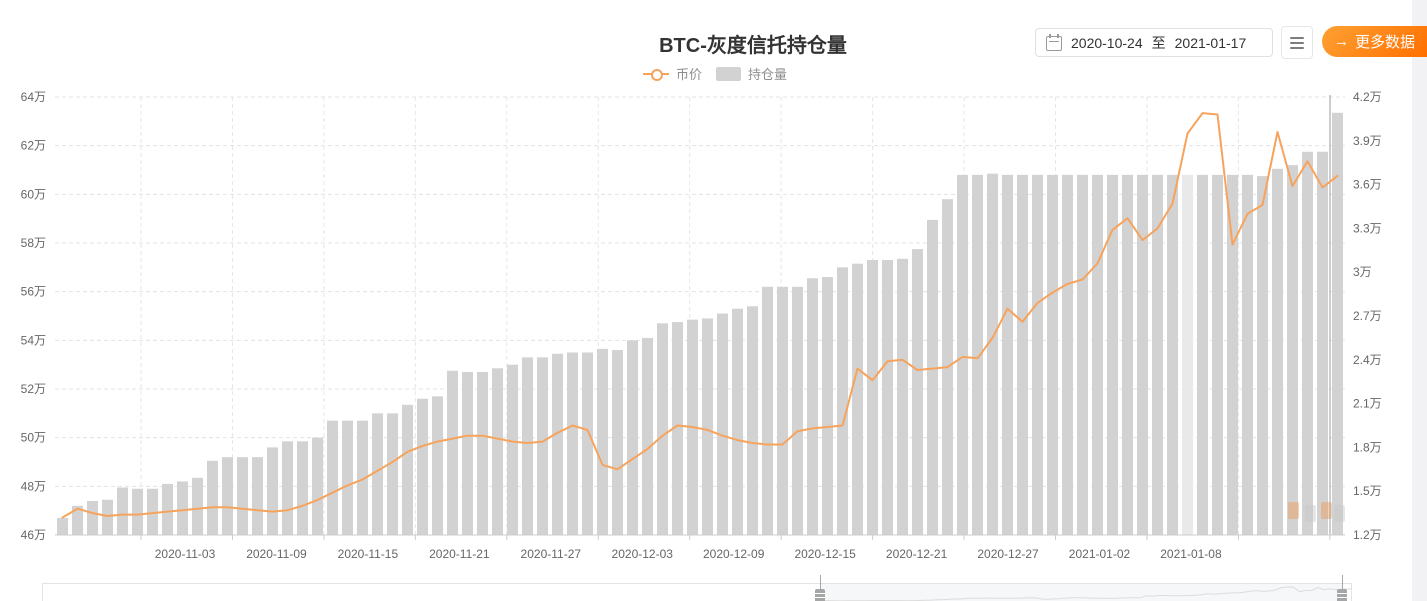 The height and width of the screenshot is (601, 1427). Describe the element at coordinates (655, 74) in the screenshot. I see `line-series-icon` at that location.